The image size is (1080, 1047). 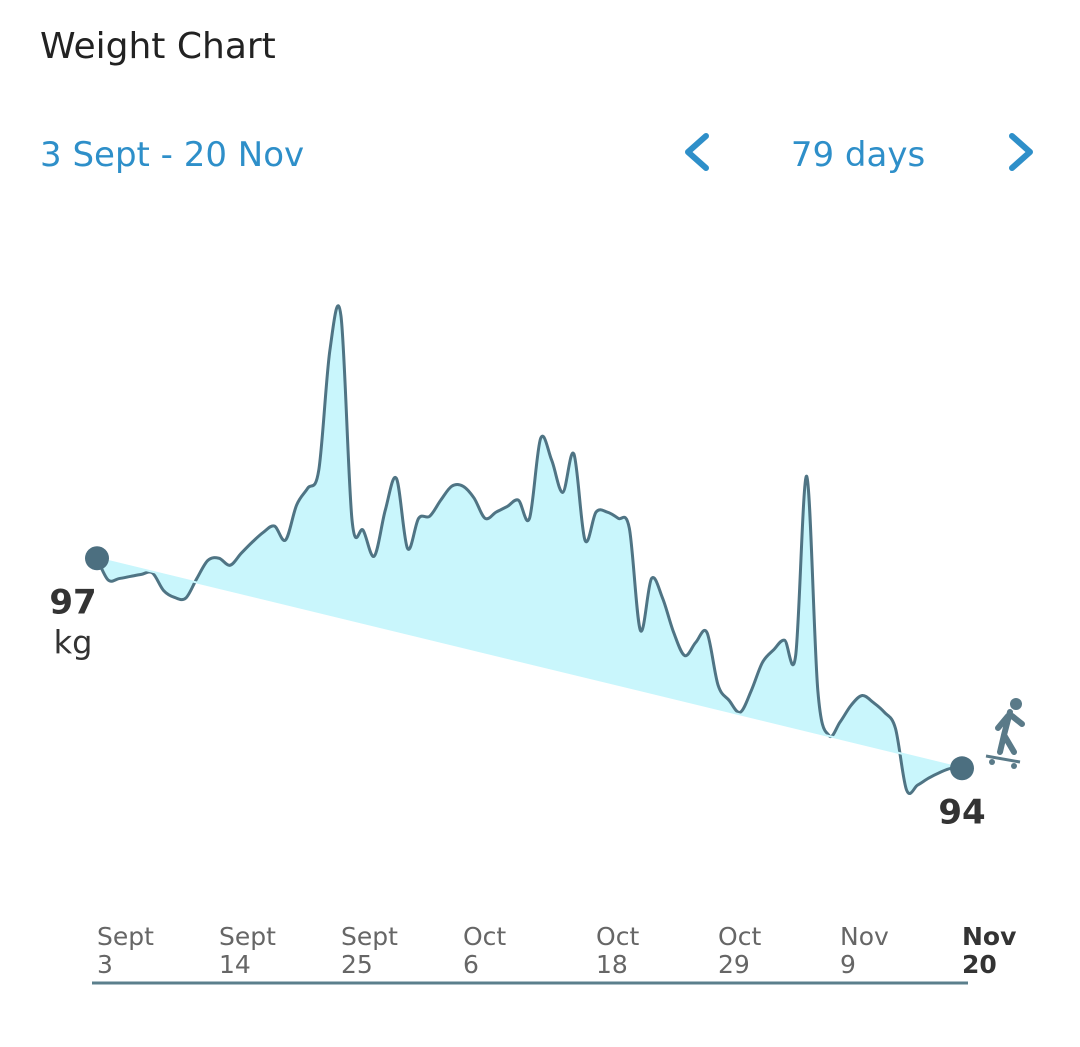 I want to click on start-value: 97, so click(x=72, y=602).